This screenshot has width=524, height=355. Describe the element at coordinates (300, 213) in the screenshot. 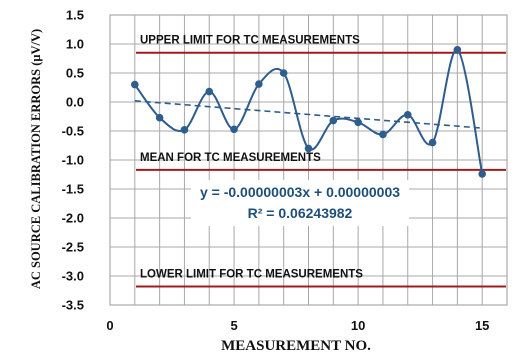

I see `r-squared: R² = 0.06243982` at that location.